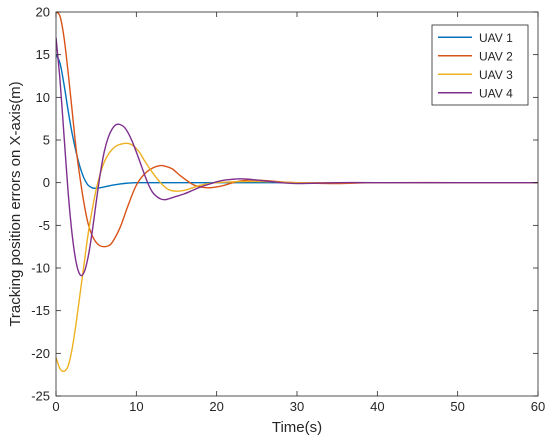 The image size is (550, 442). I want to click on y-tick-label: 10, so click(43, 97).